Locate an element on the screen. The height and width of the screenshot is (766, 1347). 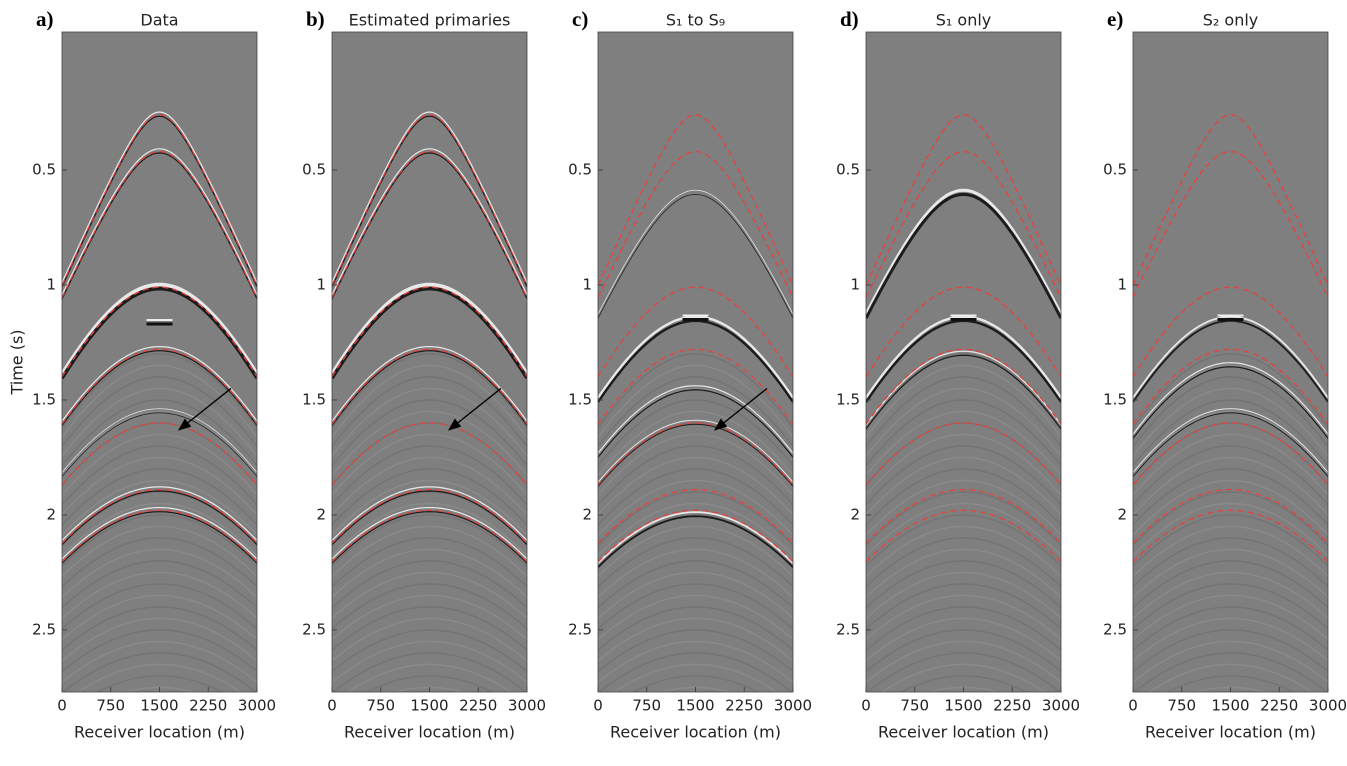
y-tick-label: 0.5 is located at coordinates (848, 169).